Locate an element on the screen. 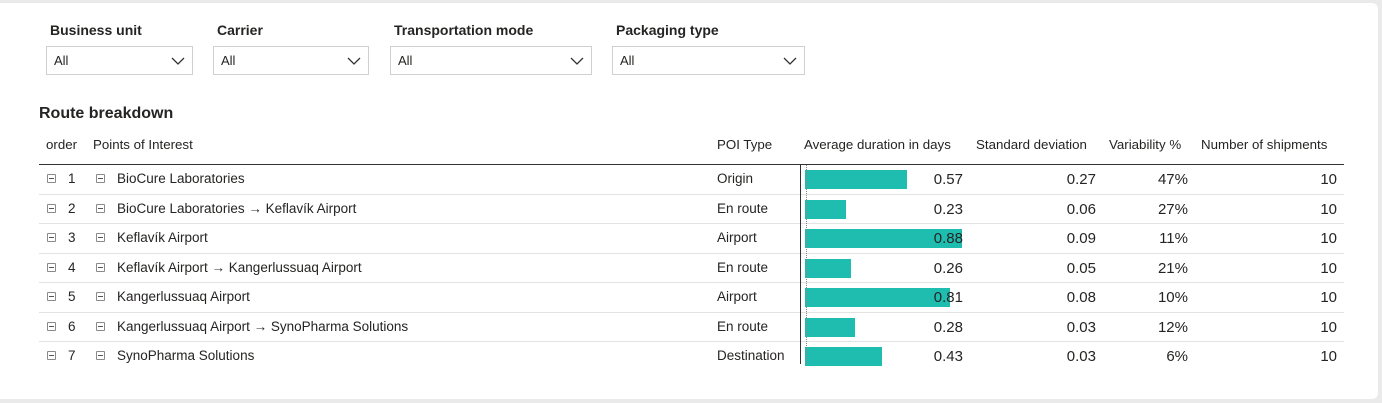 Image resolution: width=1382 pixels, height=403 pixels. filter-label: Business unit is located at coordinates (96, 30).